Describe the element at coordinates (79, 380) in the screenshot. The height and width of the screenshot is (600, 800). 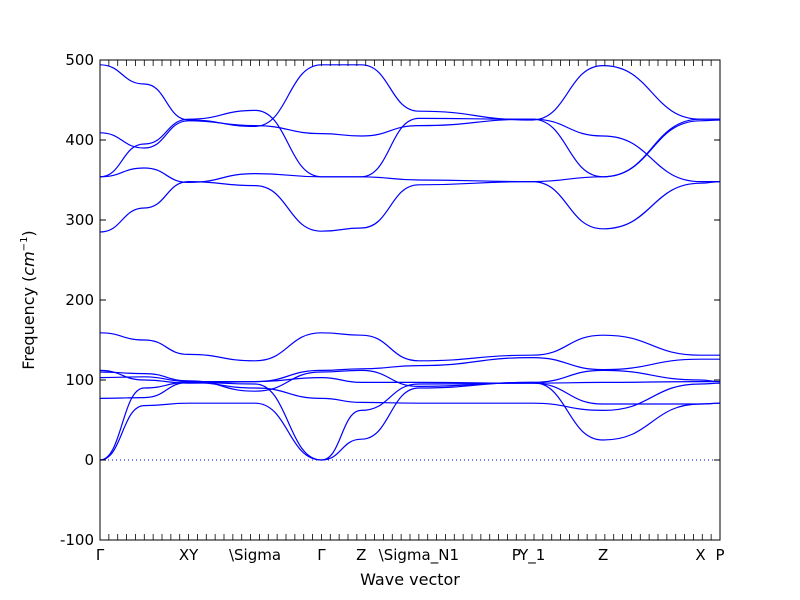
I see `y-tick-label: 100` at that location.